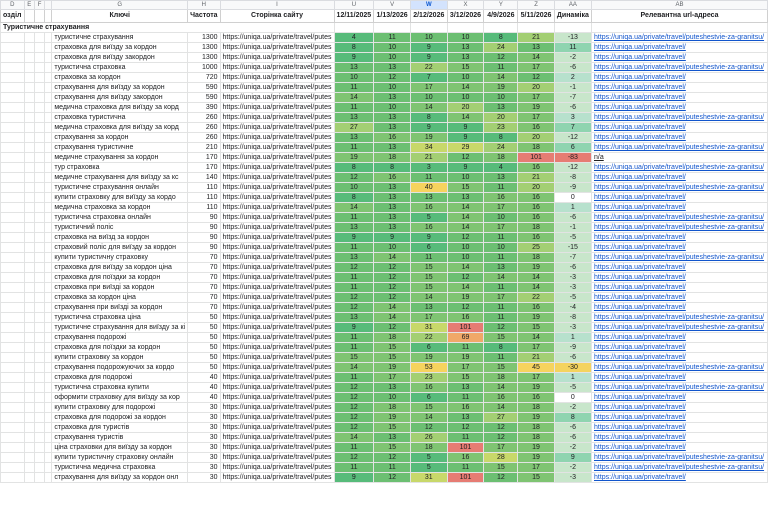 The image size is (768, 508). Describe the element at coordinates (428, 377) in the screenshot. I see `position-cell: 23` at that location.